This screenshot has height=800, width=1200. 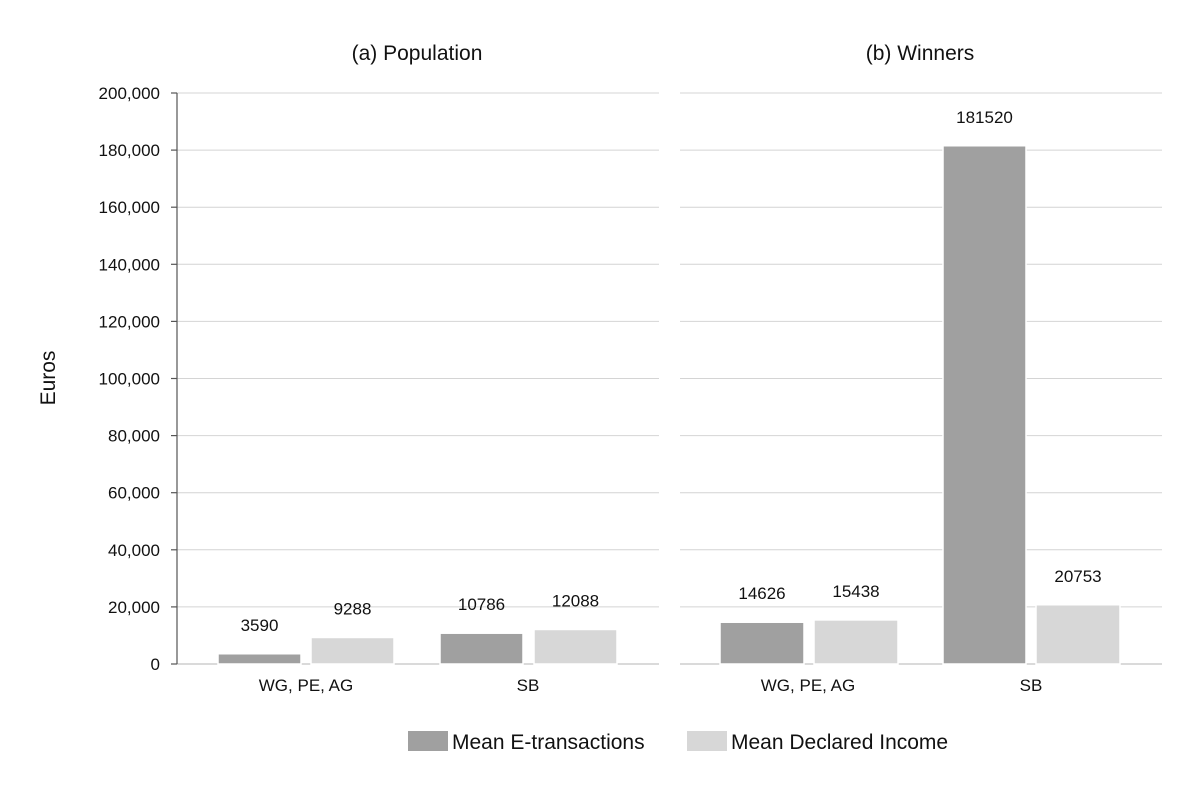 What do you see at coordinates (417, 53) in the screenshot?
I see `panel-title-population: (a) Population` at bounding box center [417, 53].